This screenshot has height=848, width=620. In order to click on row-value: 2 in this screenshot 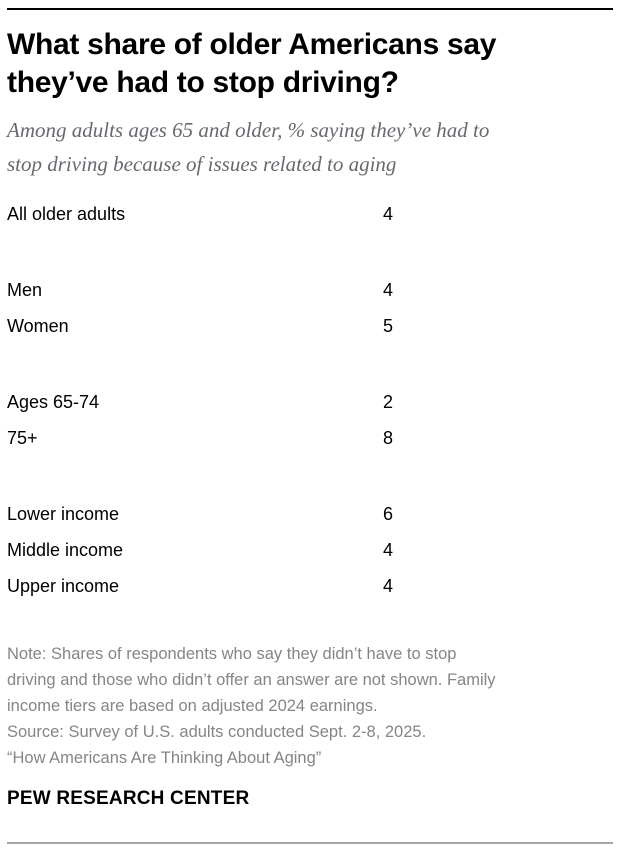, I will do `click(388, 402)`.